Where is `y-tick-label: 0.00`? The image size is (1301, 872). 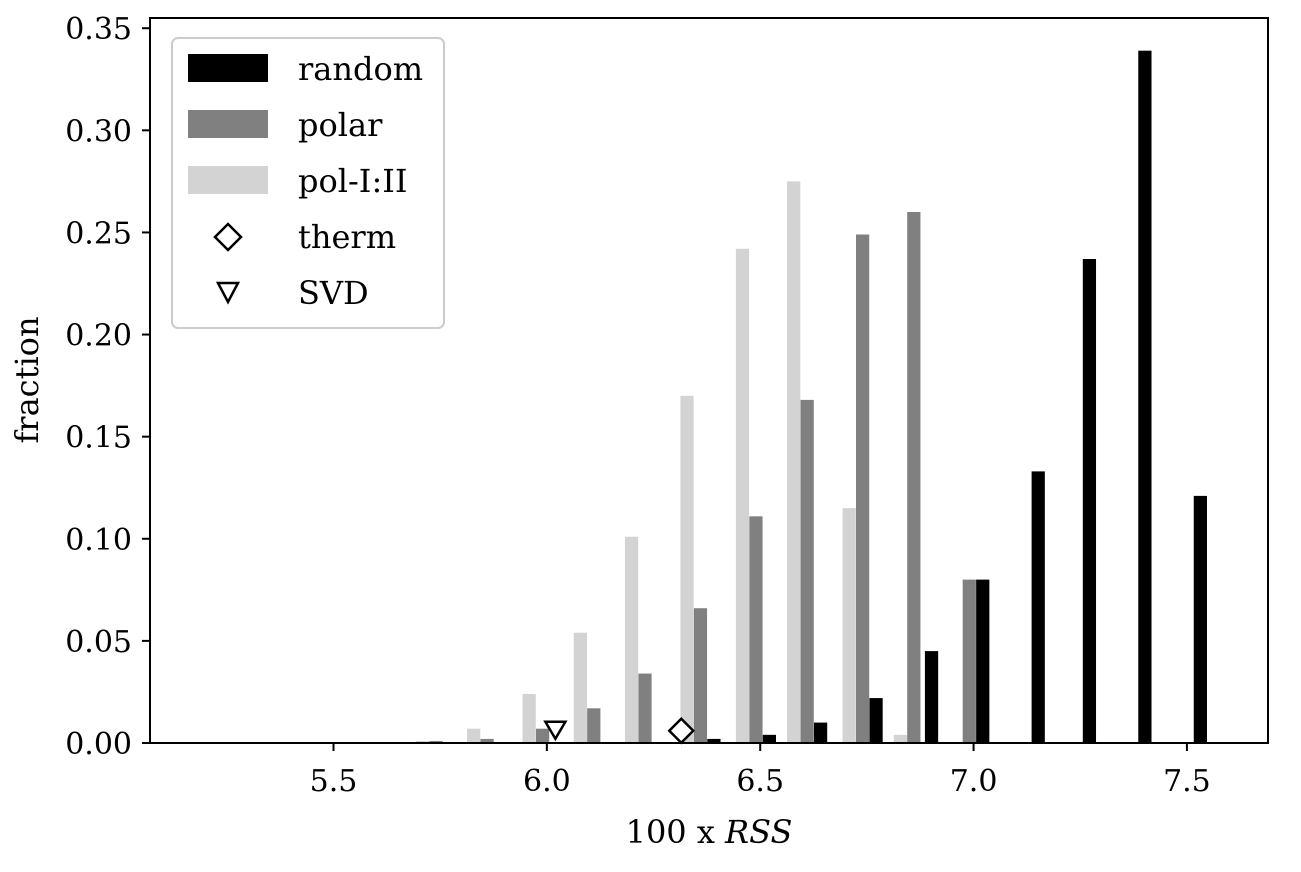 y-tick-label: 0.00 is located at coordinates (98, 744).